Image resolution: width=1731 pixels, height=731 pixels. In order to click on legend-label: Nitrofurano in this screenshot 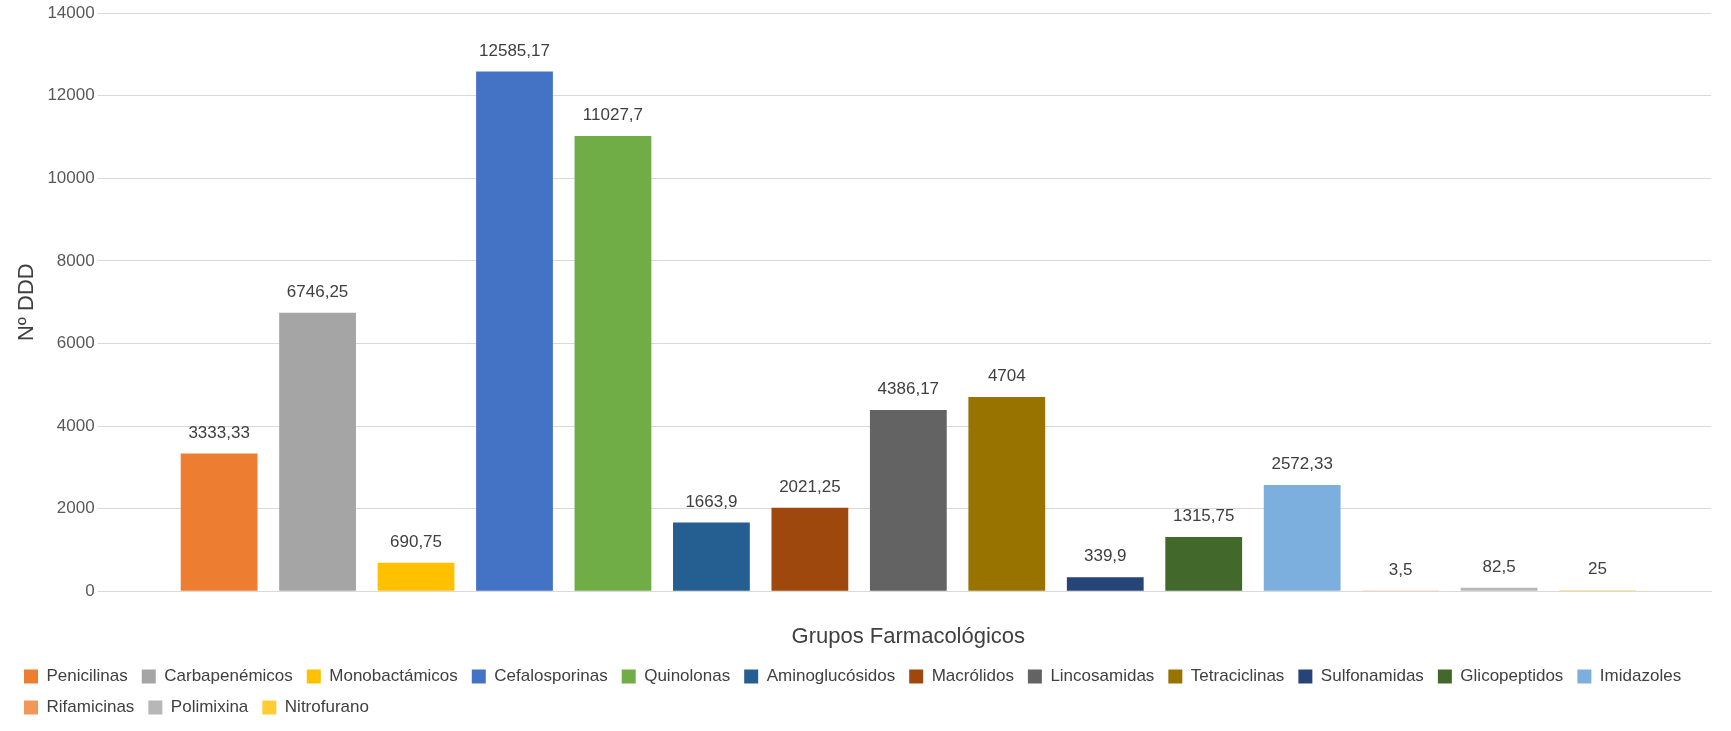, I will do `click(326, 707)`.